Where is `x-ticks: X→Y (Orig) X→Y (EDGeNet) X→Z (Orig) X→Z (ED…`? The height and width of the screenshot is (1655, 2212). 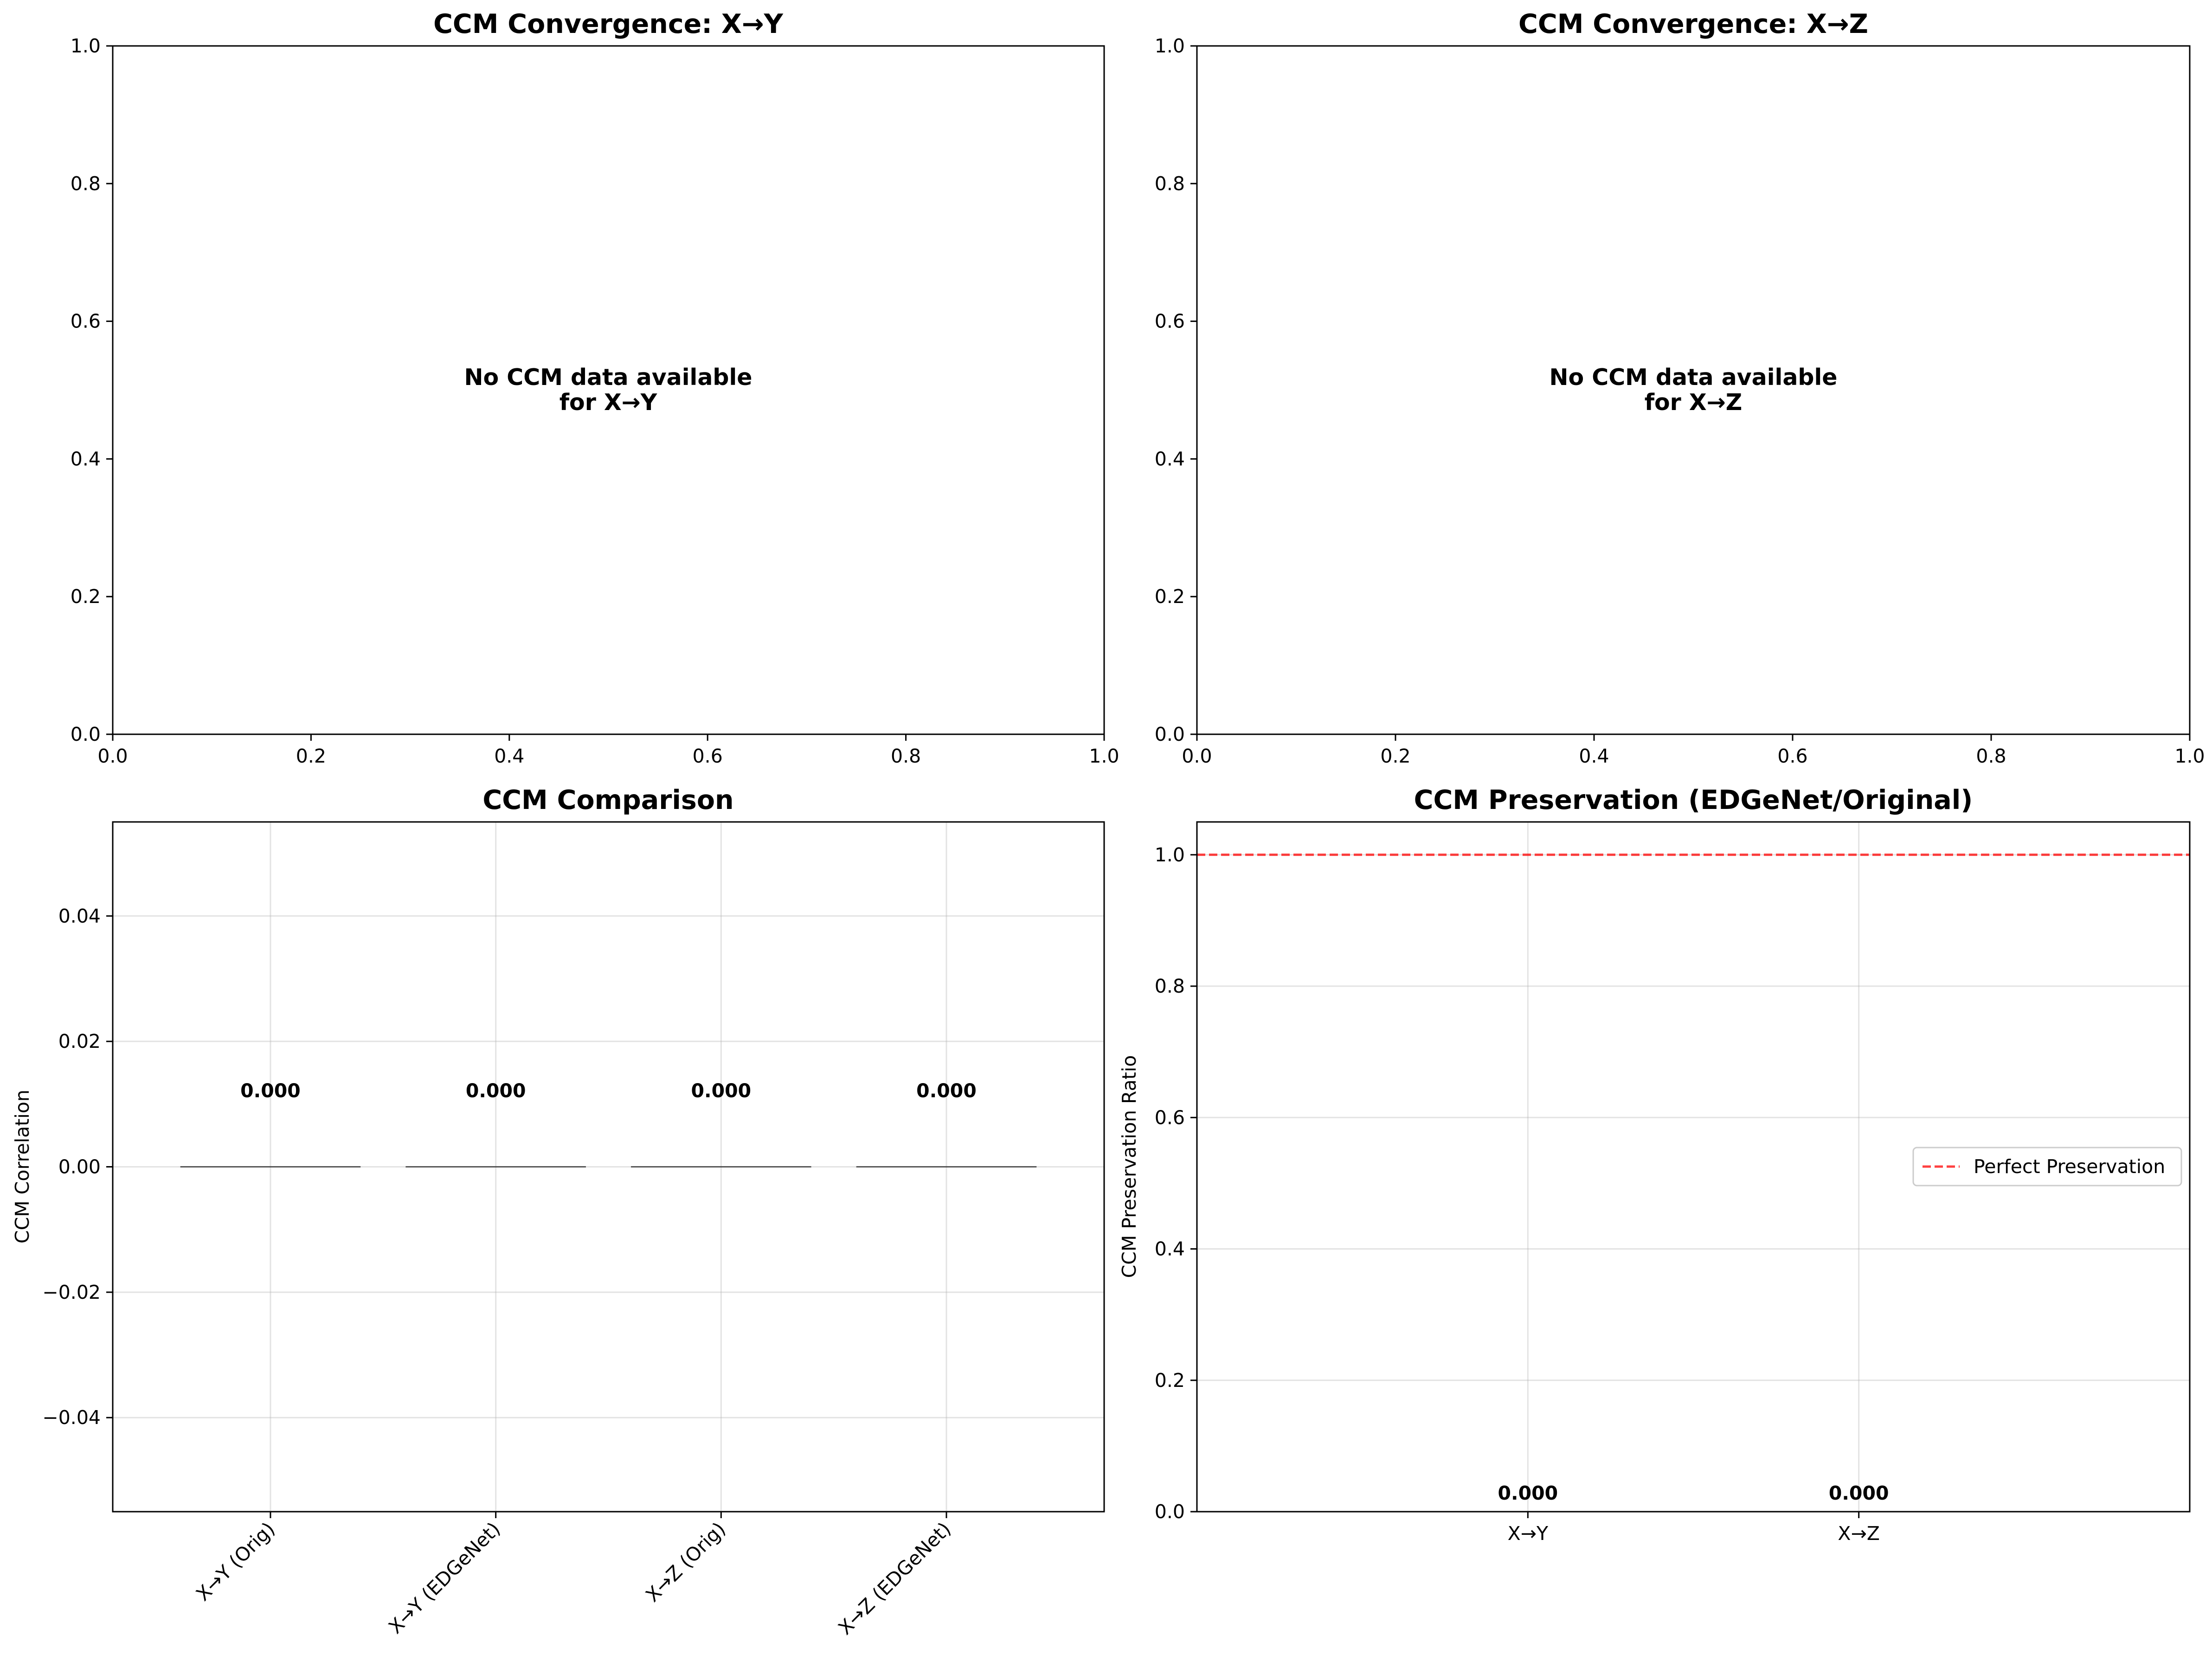
x-ticks: X→Y (Orig) X→Y (EDGeNet) X→Z (Orig) X→Z (ED… is located at coordinates (574, 1575).